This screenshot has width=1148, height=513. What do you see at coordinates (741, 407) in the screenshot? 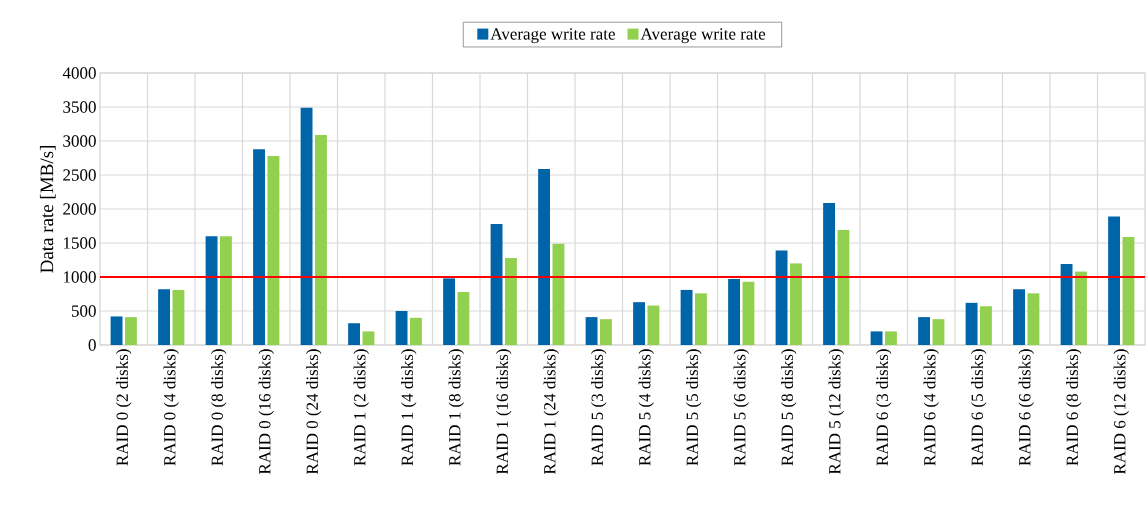
I see `x-tick-label: RAID 5 (6 disks)` at bounding box center [741, 407].